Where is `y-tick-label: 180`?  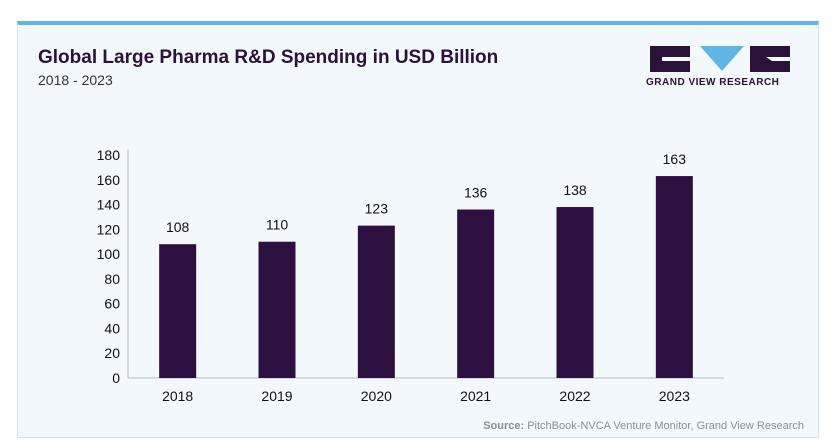 y-tick-label: 180 is located at coordinates (109, 155).